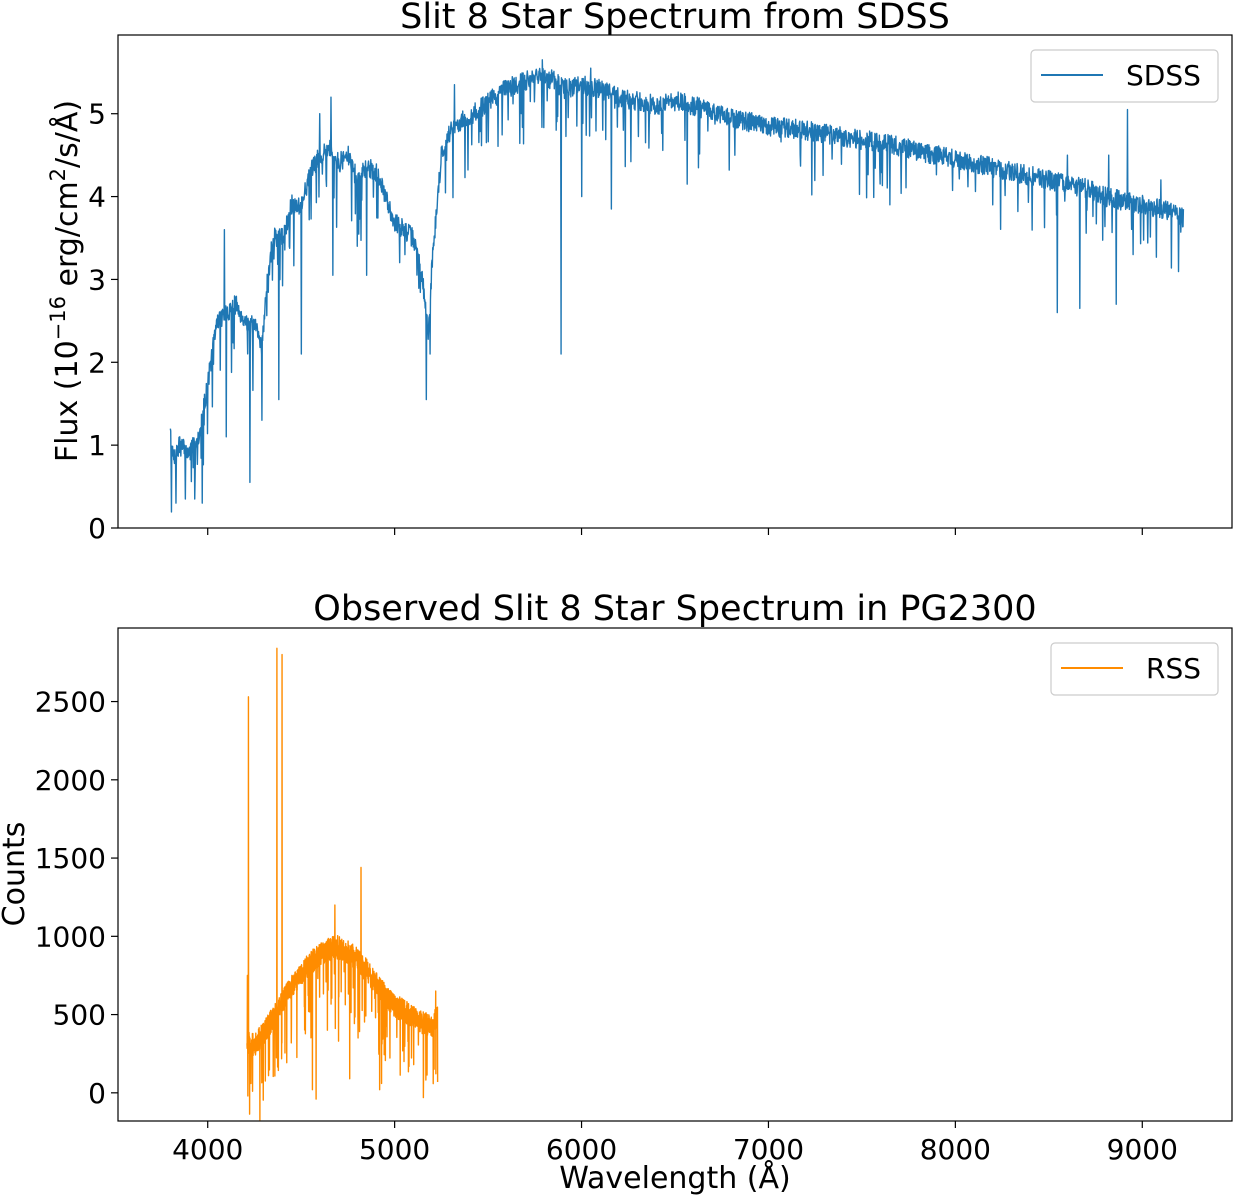 Image resolution: width=1235 pixels, height=1197 pixels. What do you see at coordinates (675, 18) in the screenshot?
I see `sdss-title: Slit 8 Star Spectrum from SDSS` at bounding box center [675, 18].